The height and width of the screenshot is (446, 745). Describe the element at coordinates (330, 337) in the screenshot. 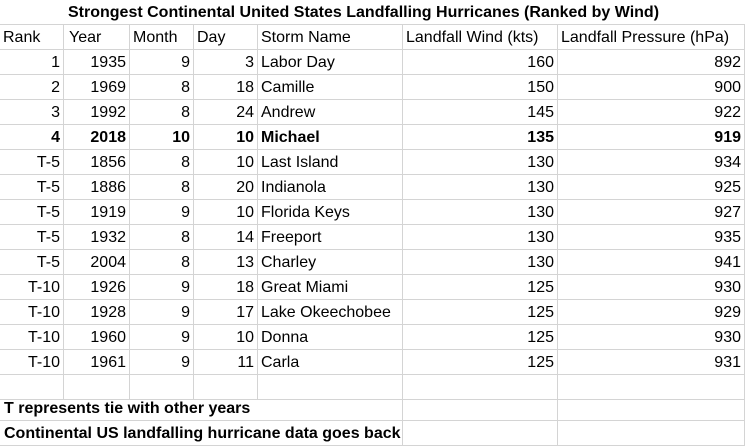

I see `storm-name-cell: Donna` at that location.